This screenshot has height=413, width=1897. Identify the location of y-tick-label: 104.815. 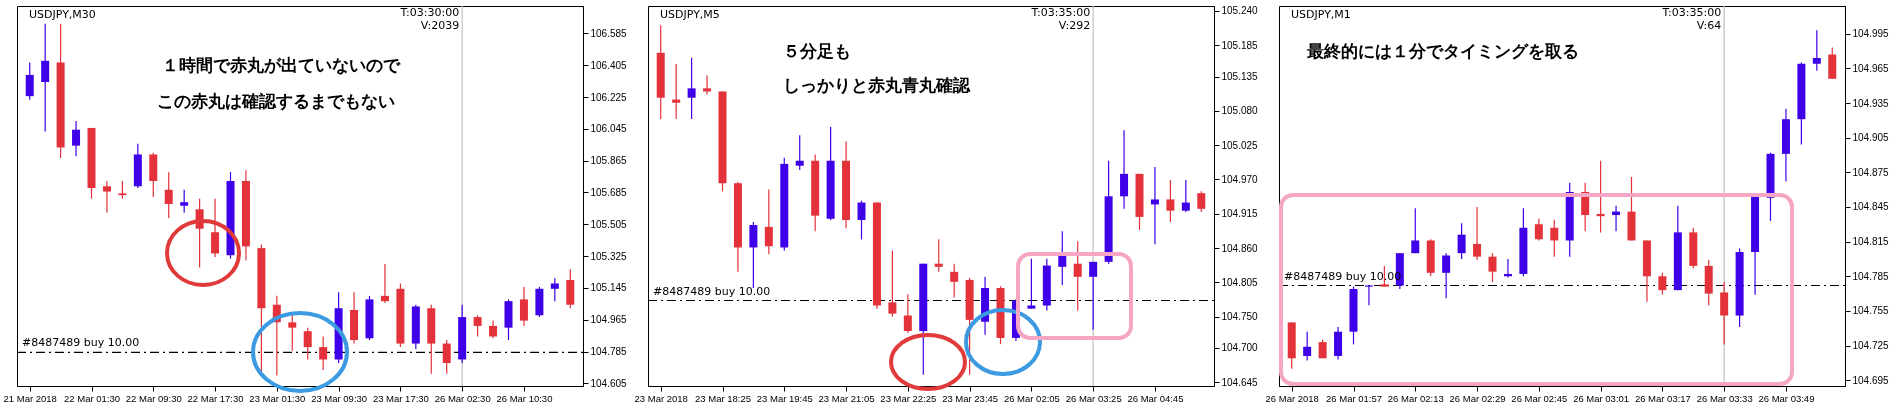
(1871, 242).